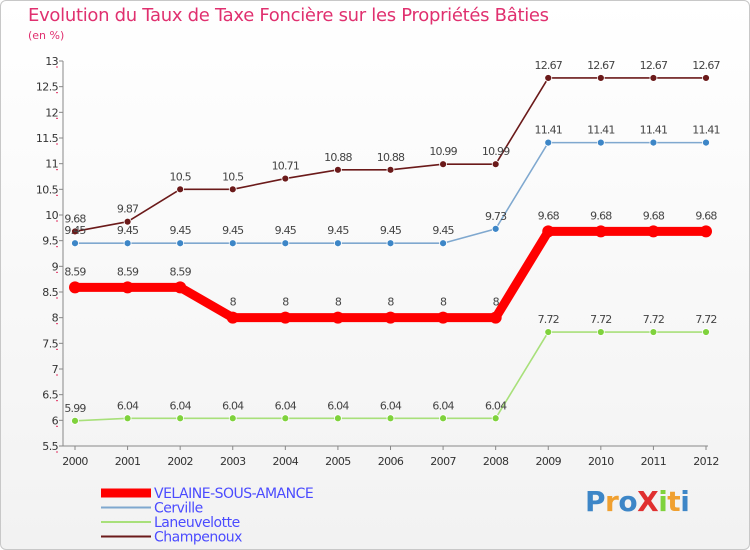 This screenshot has width=750, height=550. I want to click on data-label: 10.71, so click(286, 166).